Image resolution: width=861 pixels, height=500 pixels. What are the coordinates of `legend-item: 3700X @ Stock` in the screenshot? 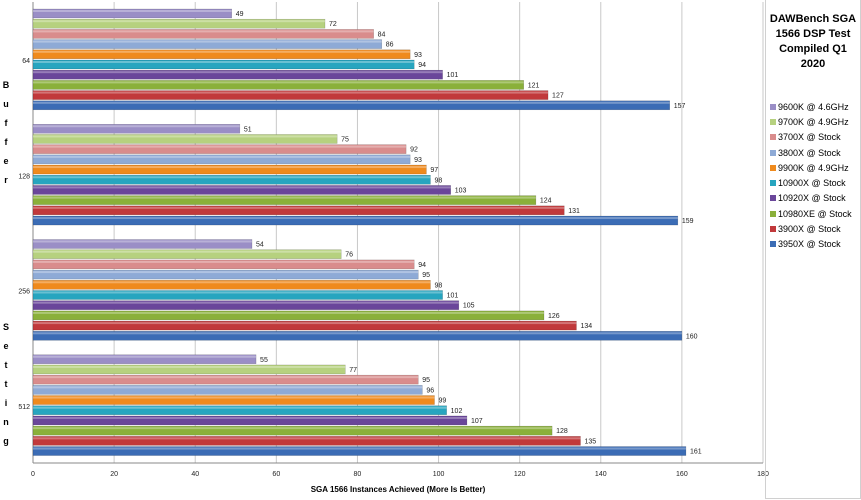 It's located at (815, 137).